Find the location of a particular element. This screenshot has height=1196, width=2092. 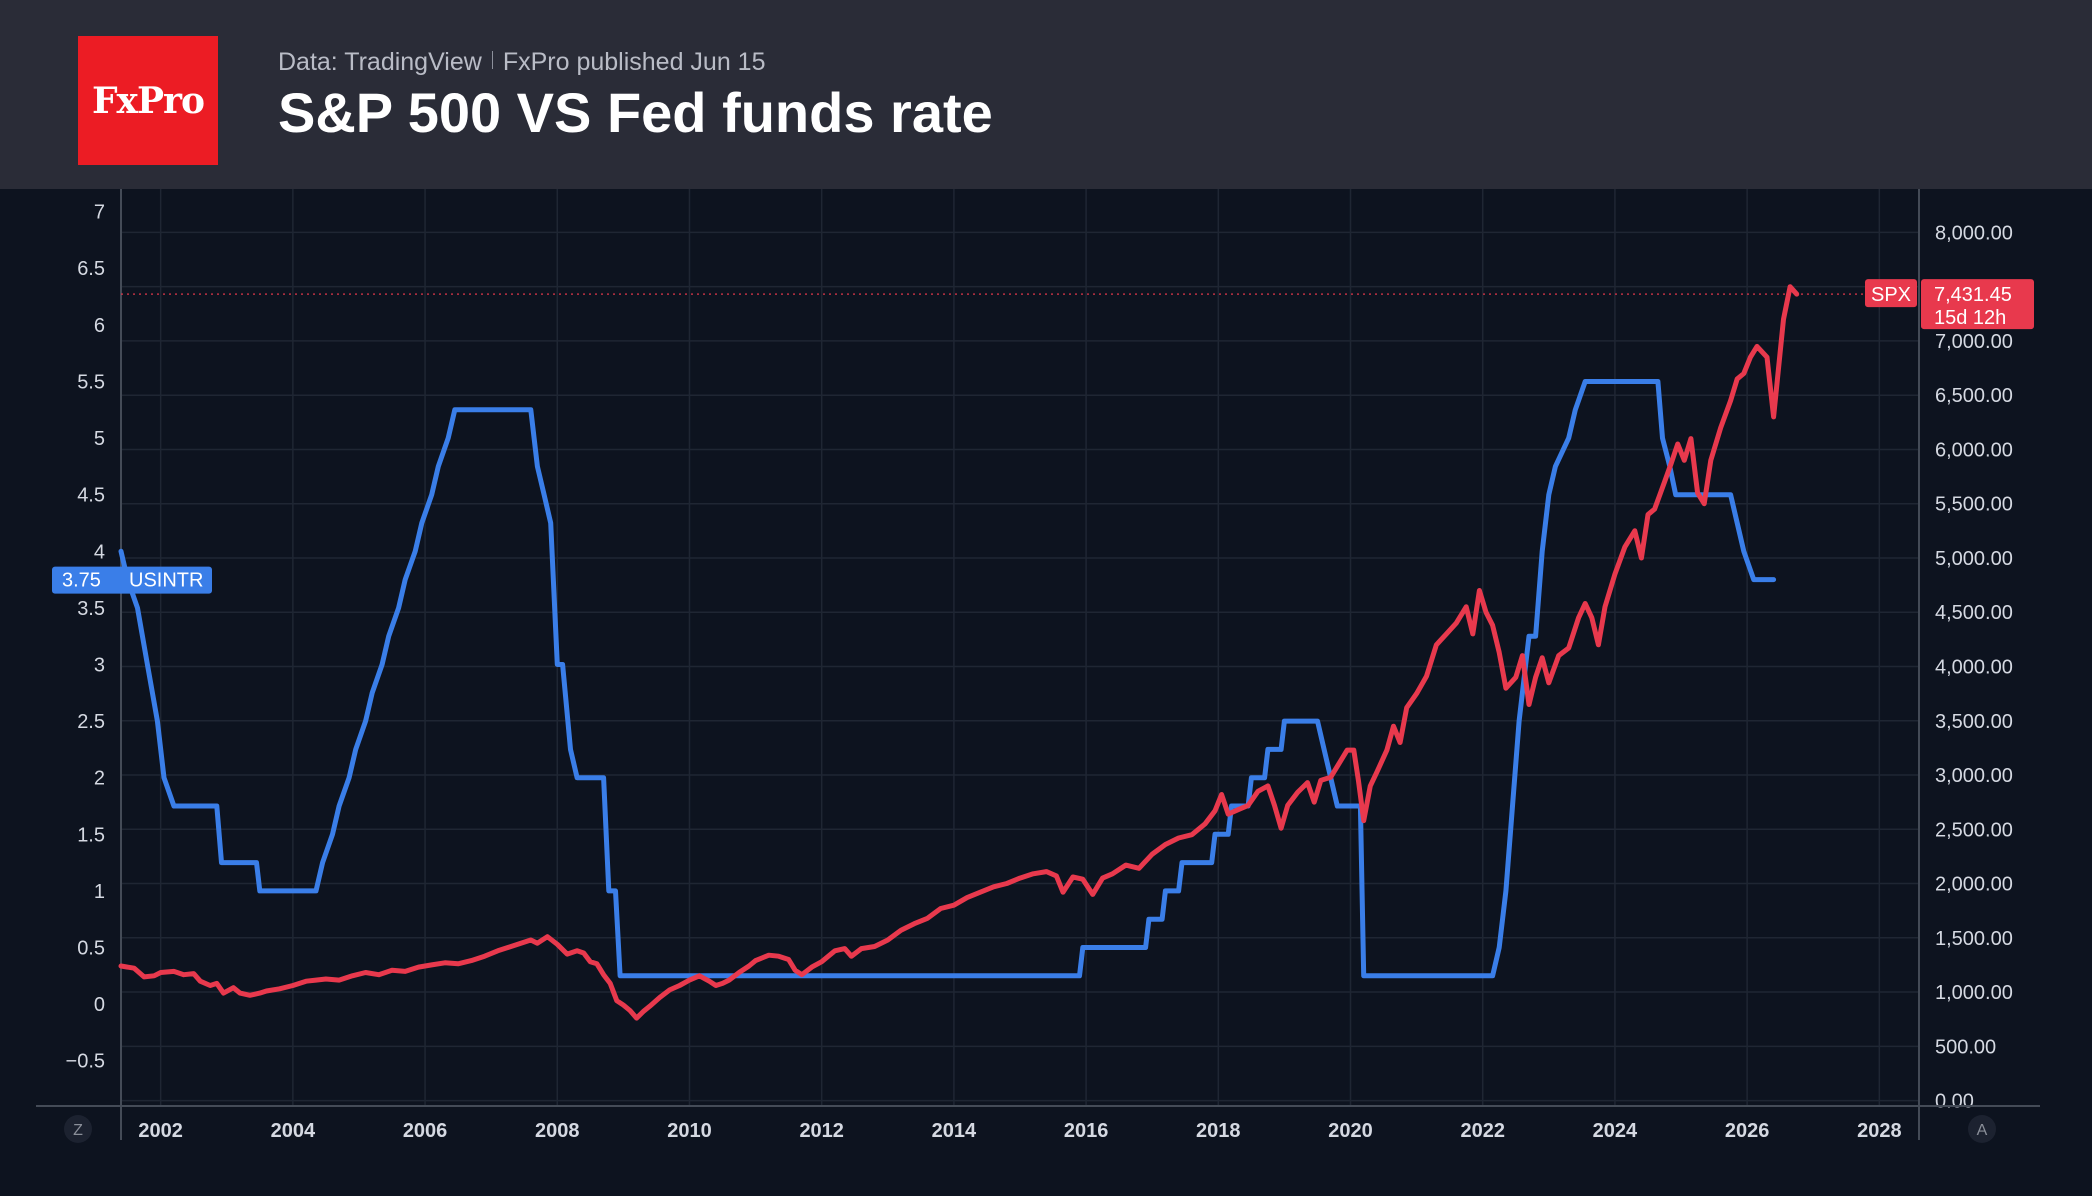

y-right-tick-label: 7,000.00 is located at coordinates (1974, 342).